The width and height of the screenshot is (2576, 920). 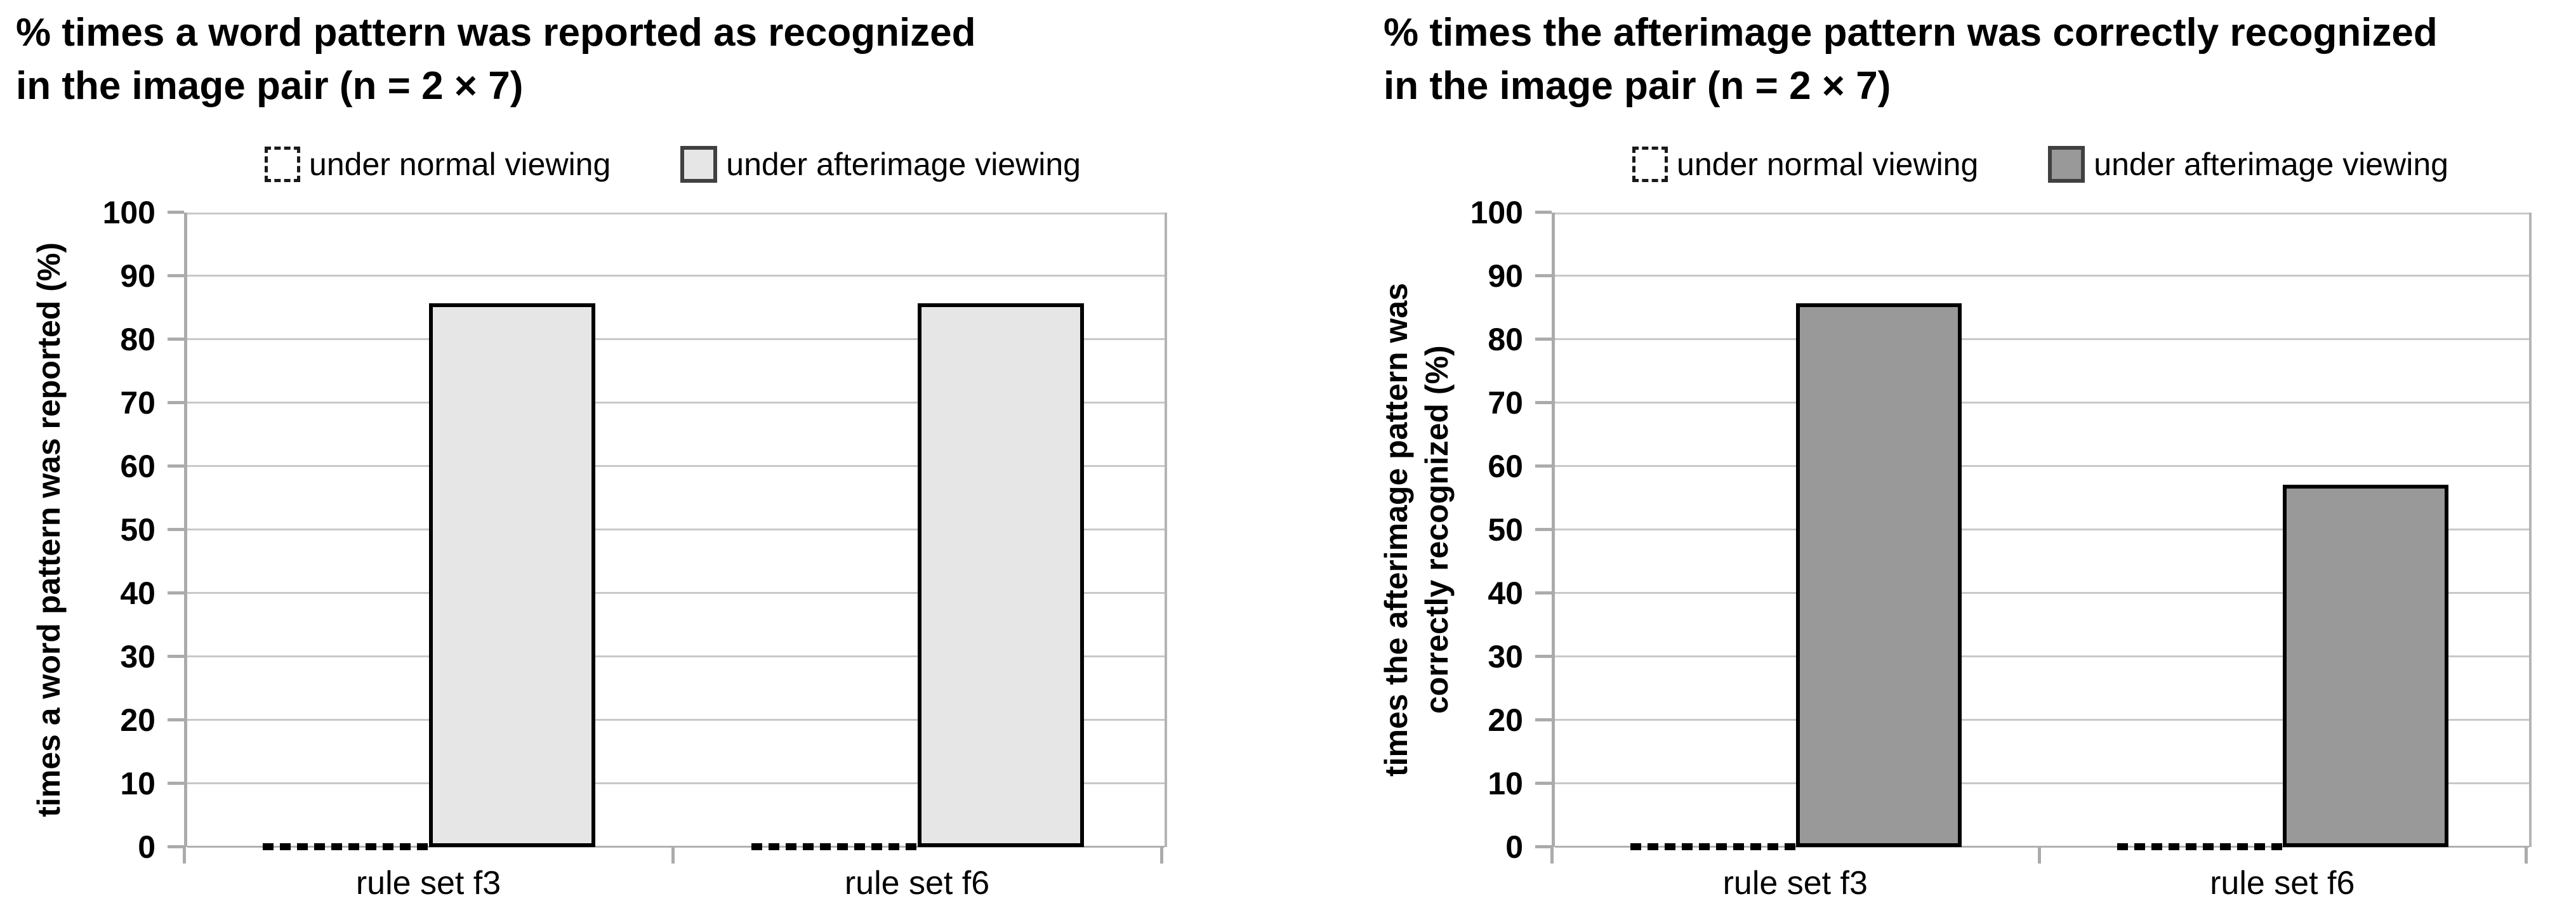 I want to click on legend-label: under afterimage viewing, so click(x=904, y=164).